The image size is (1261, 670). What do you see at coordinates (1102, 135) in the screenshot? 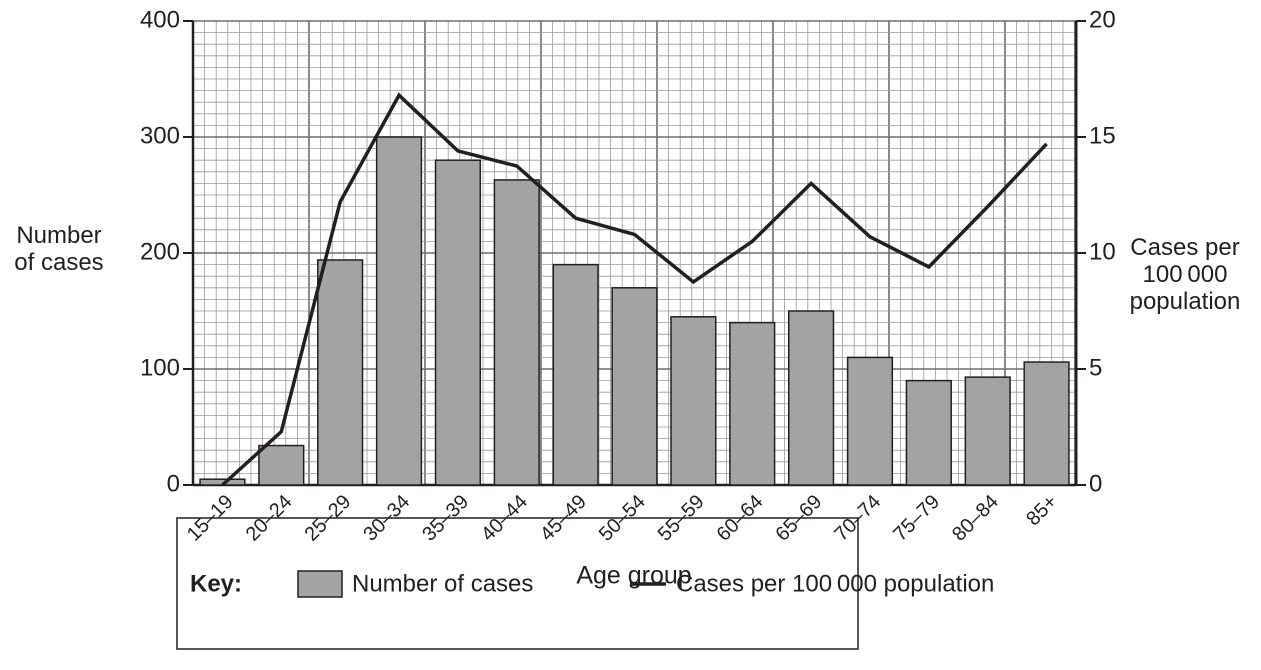
I see `y2-tick-label: 15` at bounding box center [1102, 135].